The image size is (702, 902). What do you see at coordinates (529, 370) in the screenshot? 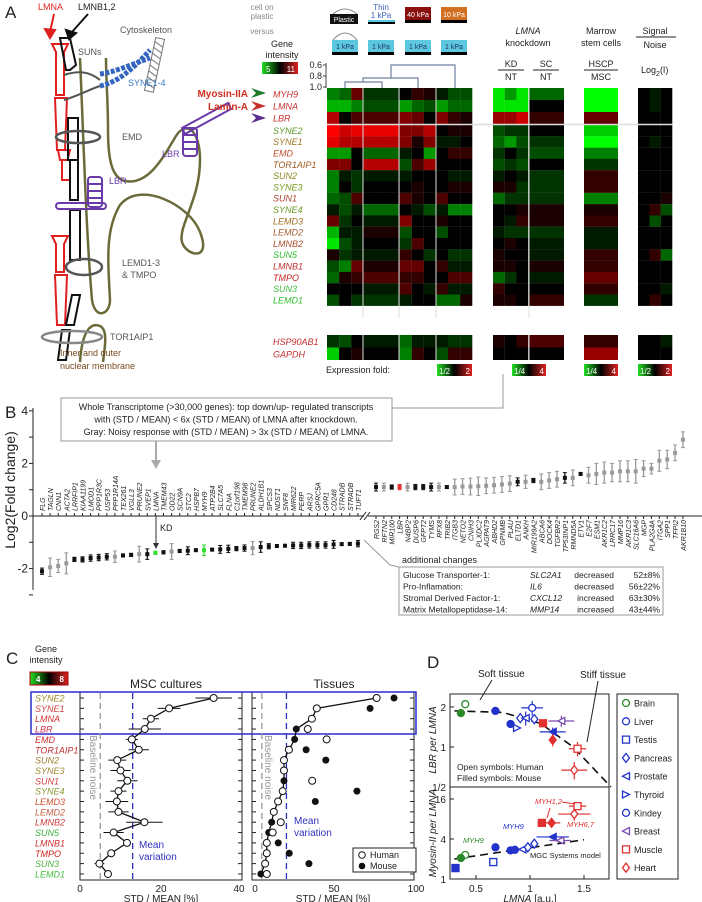
I see `expression-fold-colorbar` at bounding box center [529, 370].